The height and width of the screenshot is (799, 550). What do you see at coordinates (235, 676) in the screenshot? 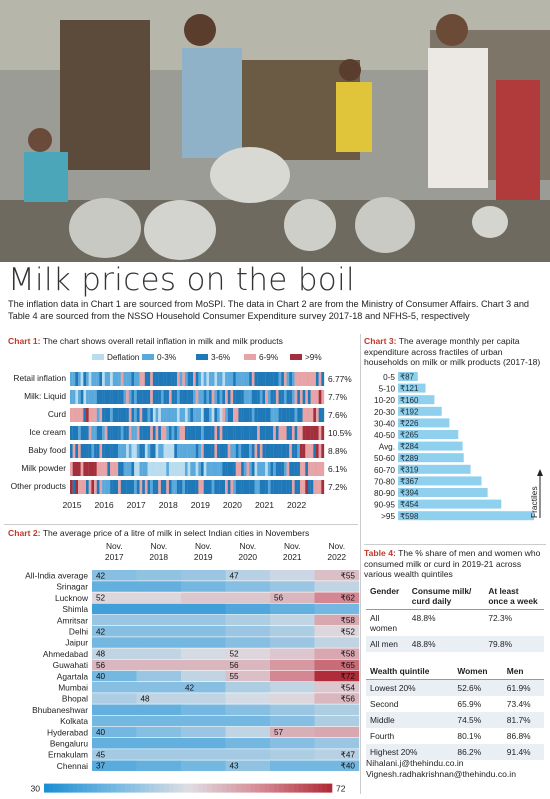
I see `price-label: 55` at bounding box center [235, 676].